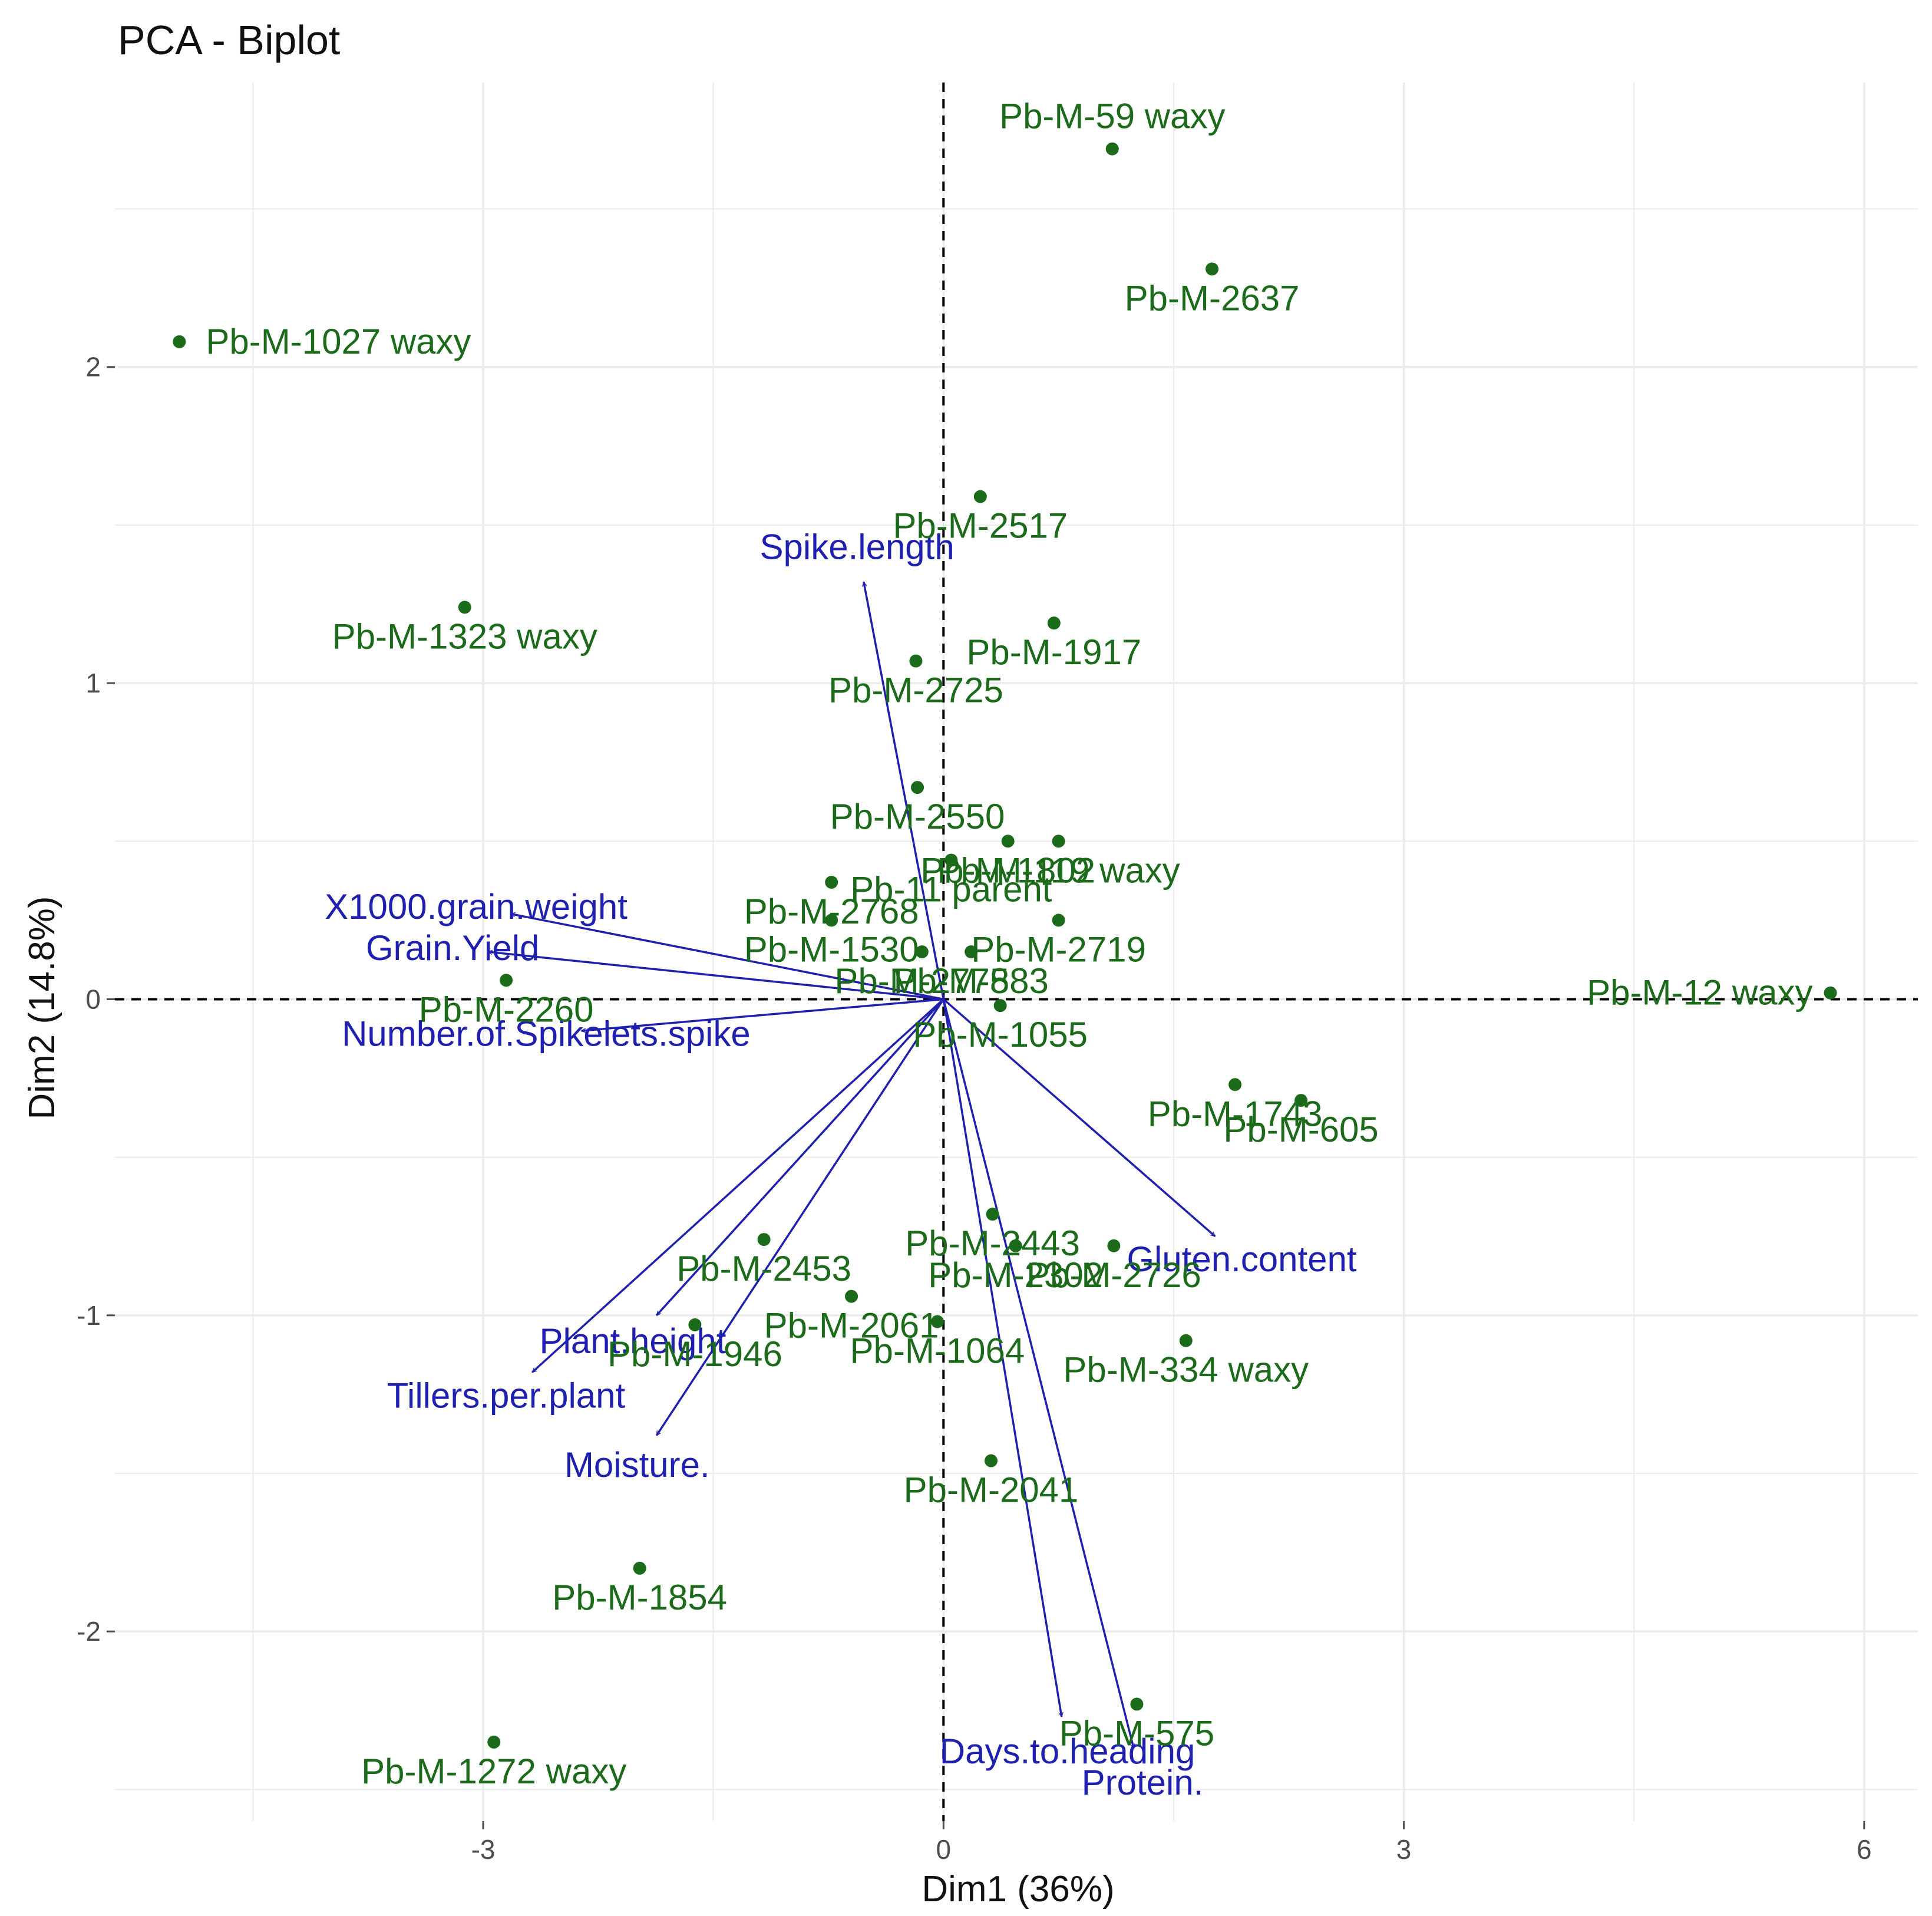  I want to click on variable-label-gluten-content: Gluten.content, so click(1242, 1259).